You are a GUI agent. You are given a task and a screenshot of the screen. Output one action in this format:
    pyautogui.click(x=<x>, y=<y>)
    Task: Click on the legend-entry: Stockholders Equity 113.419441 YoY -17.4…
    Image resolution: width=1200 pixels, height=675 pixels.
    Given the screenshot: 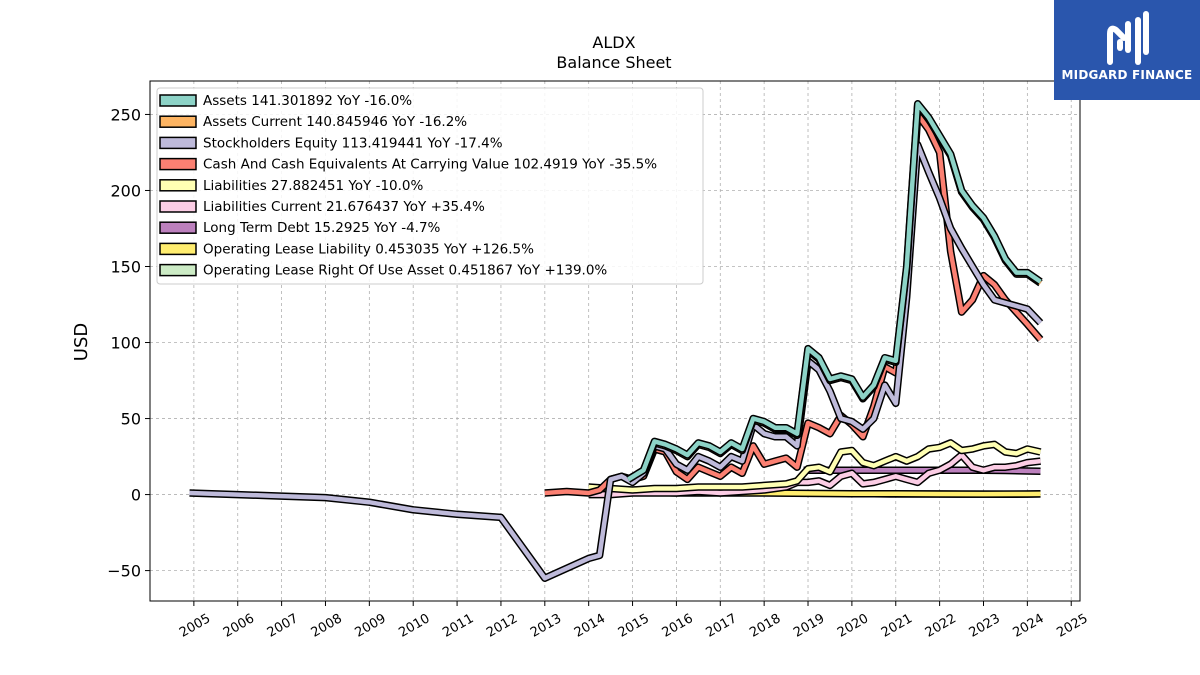 What is the action you would take?
    pyautogui.click(x=353, y=143)
    